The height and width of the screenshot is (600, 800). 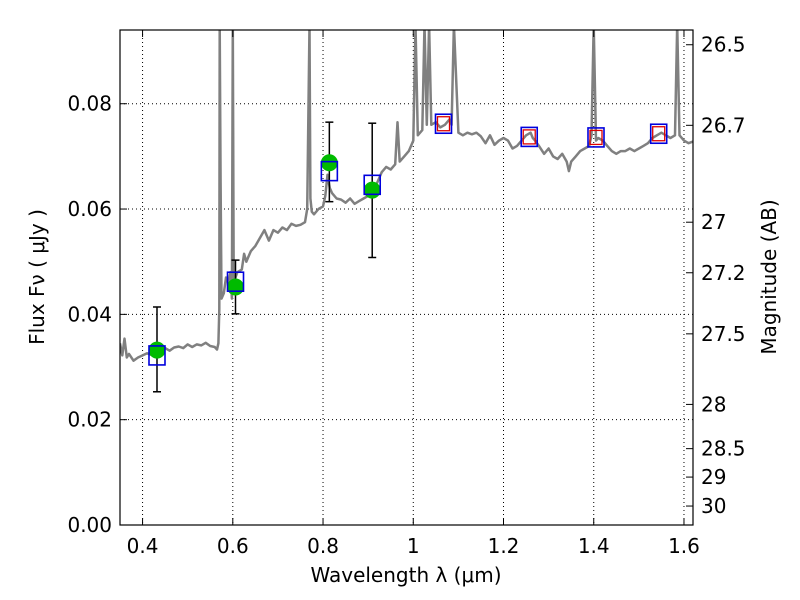 I want to click on y-tick-label: 0.00, so click(x=89, y=525).